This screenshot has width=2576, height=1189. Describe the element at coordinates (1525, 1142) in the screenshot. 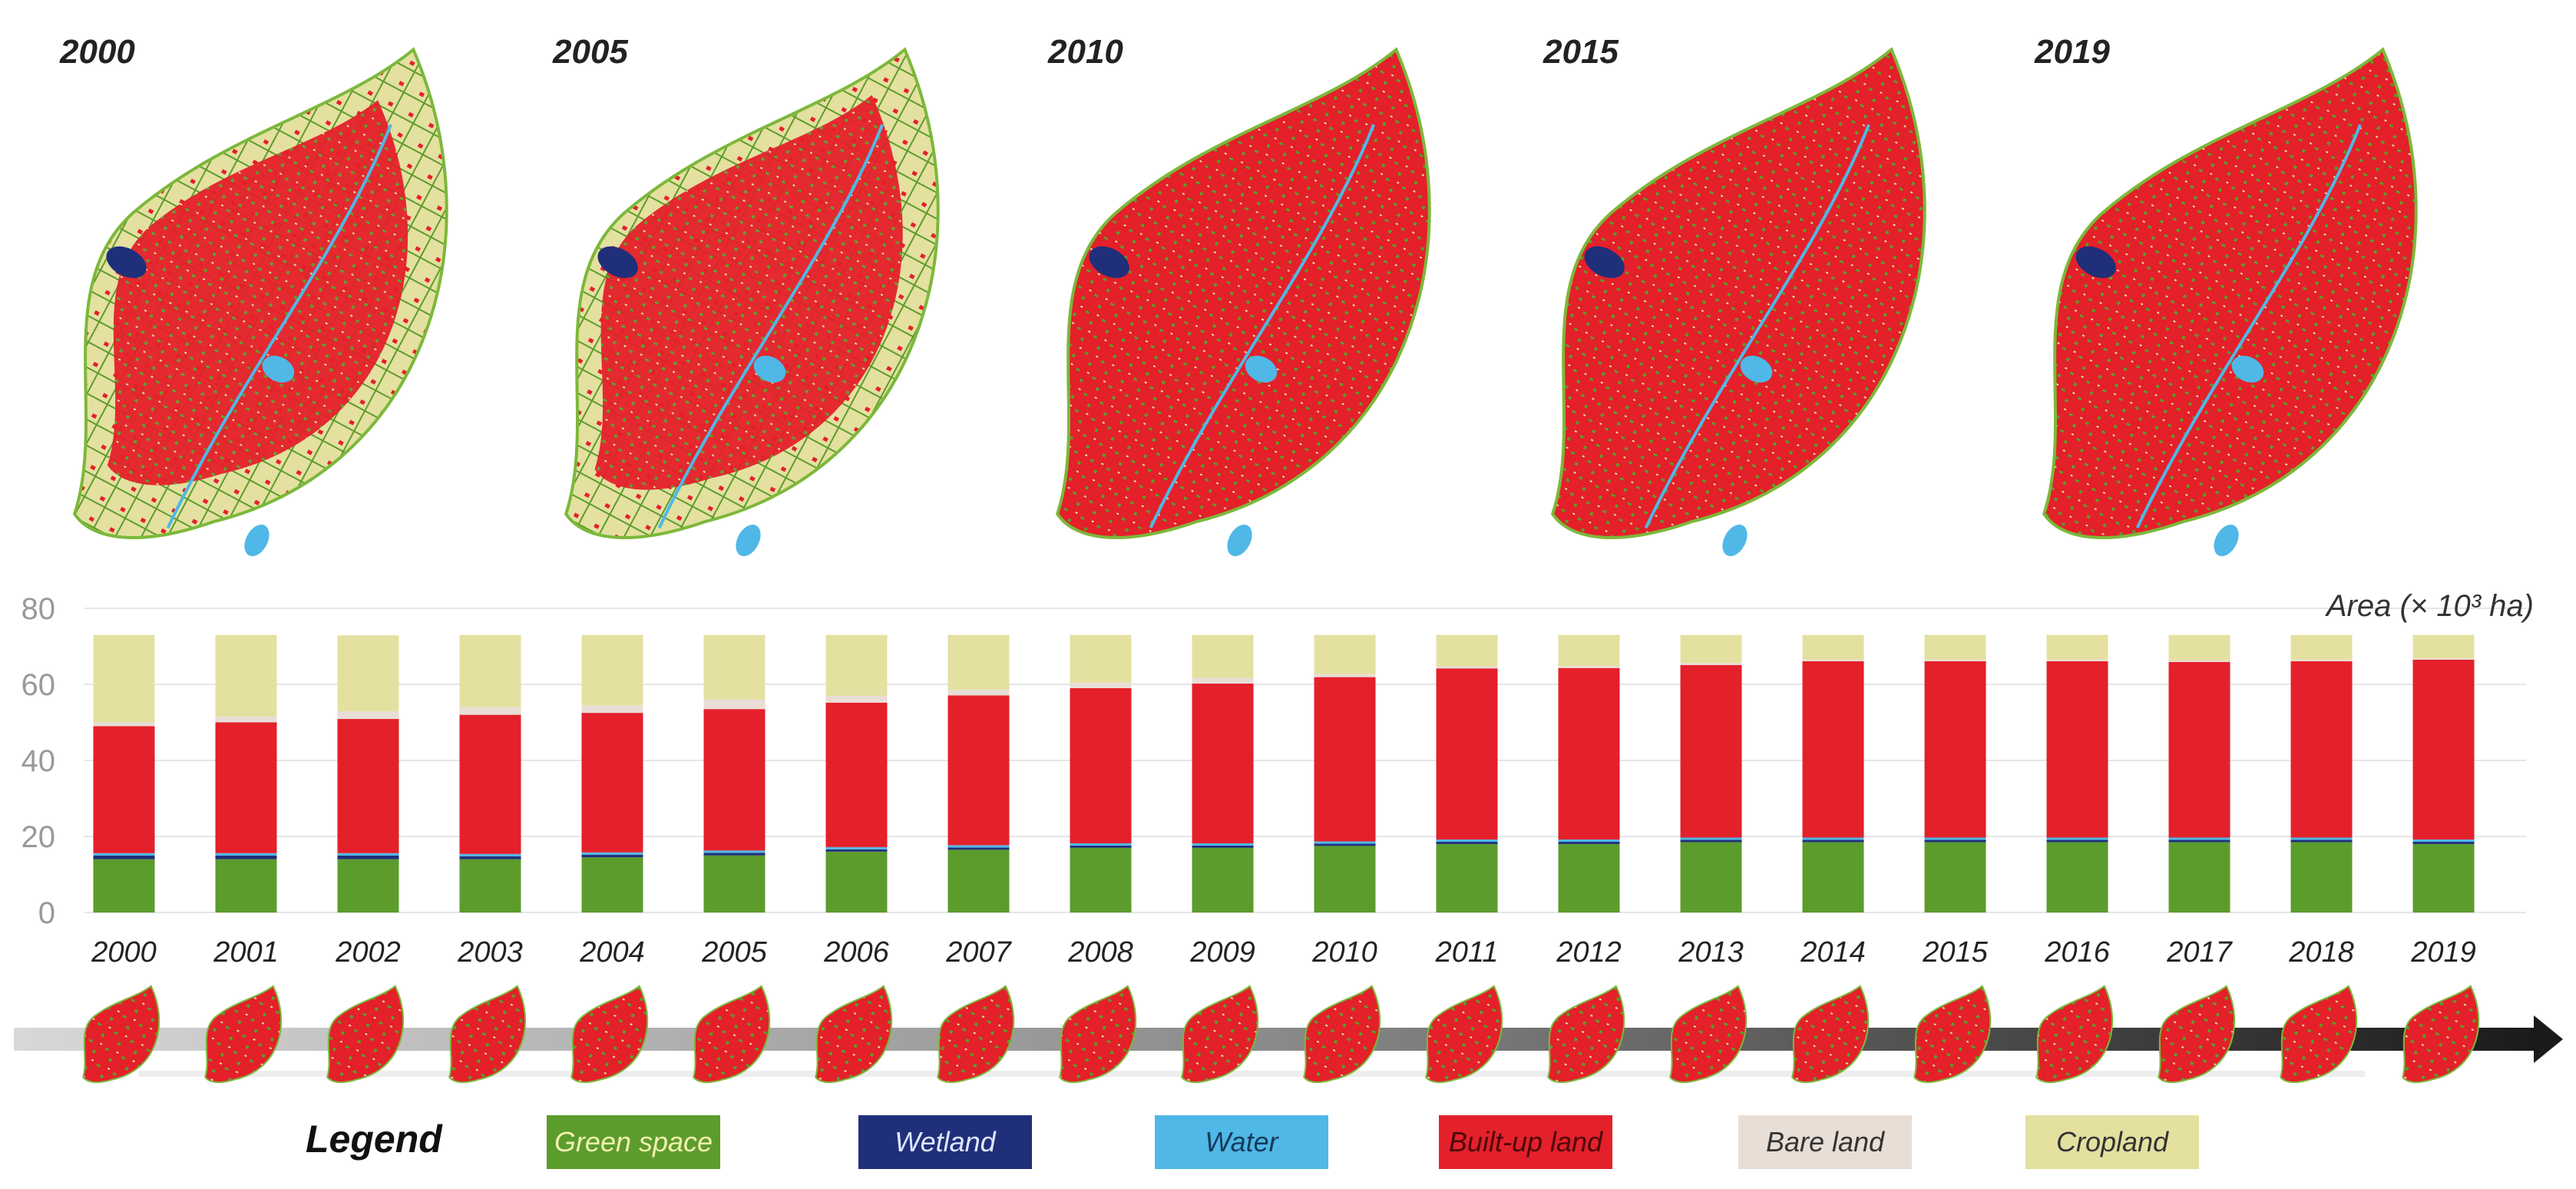

I see `legend-item-built-up-land: Built-up land` at that location.